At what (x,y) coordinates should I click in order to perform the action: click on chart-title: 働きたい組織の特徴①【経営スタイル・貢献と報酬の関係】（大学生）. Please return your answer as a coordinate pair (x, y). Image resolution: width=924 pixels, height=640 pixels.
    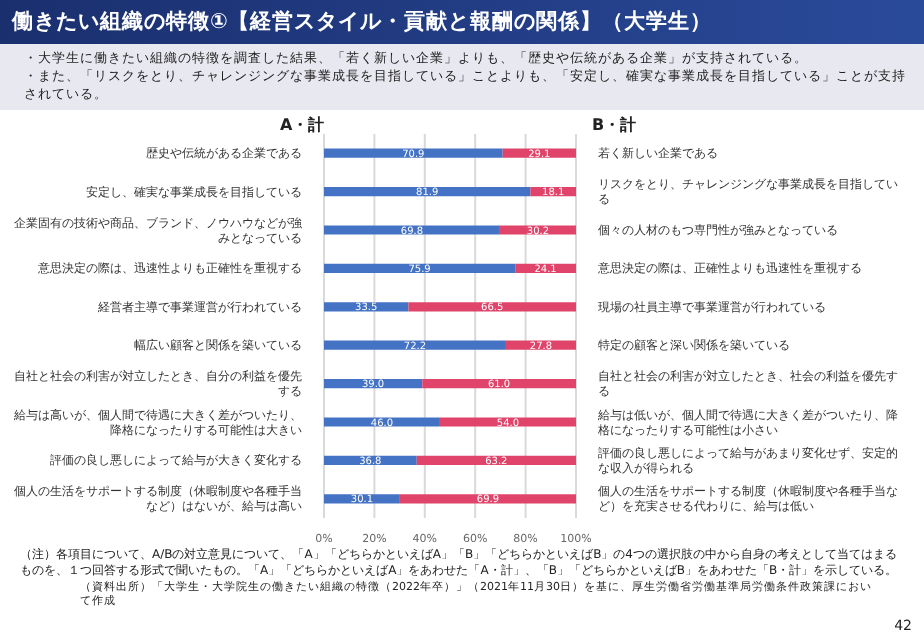
    Looking at the image, I should click on (462, 22).